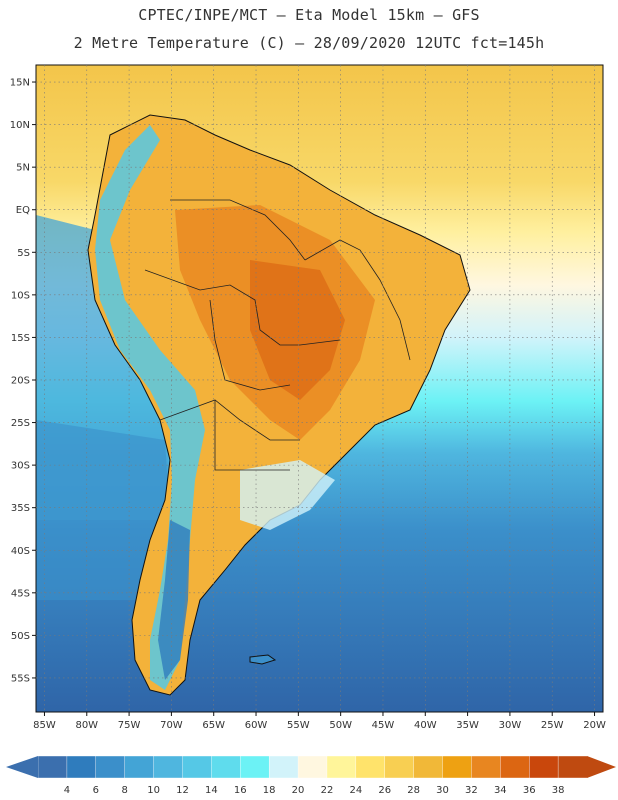 The image size is (618, 800). I want to click on colorbar-label: 38, so click(558, 790).